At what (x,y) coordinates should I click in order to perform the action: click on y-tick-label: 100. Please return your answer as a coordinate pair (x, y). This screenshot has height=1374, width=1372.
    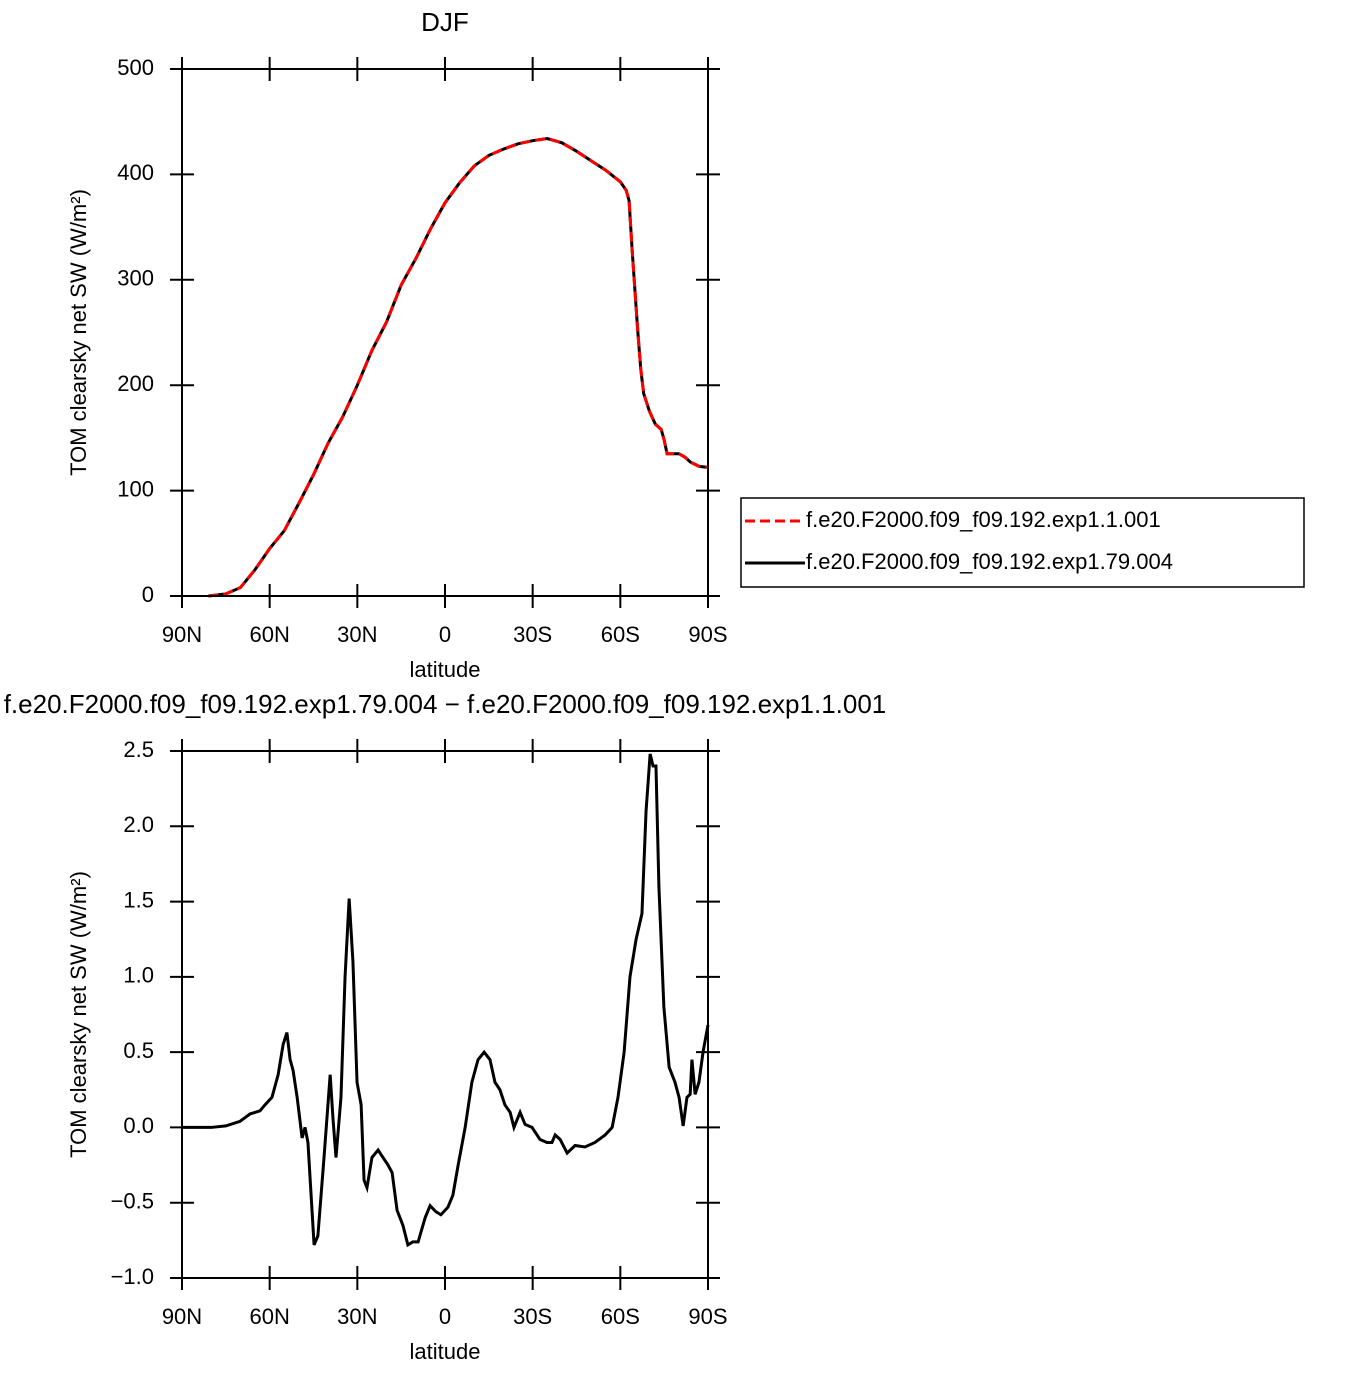
    Looking at the image, I should click on (135, 488).